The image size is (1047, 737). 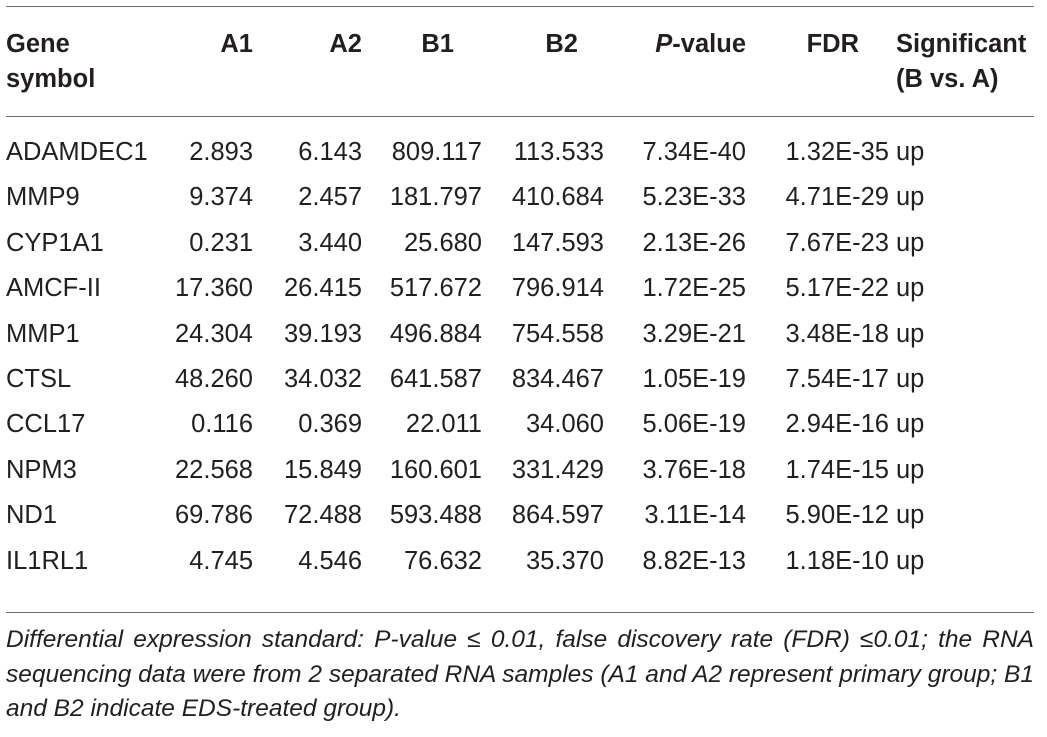 I want to click on cell-a1: 9.374, so click(x=221, y=197).